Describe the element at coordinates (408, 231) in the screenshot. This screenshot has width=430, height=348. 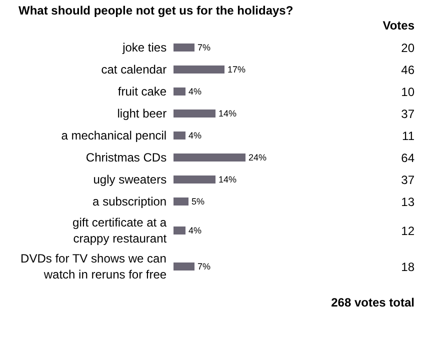
I see `text: 12` at that location.